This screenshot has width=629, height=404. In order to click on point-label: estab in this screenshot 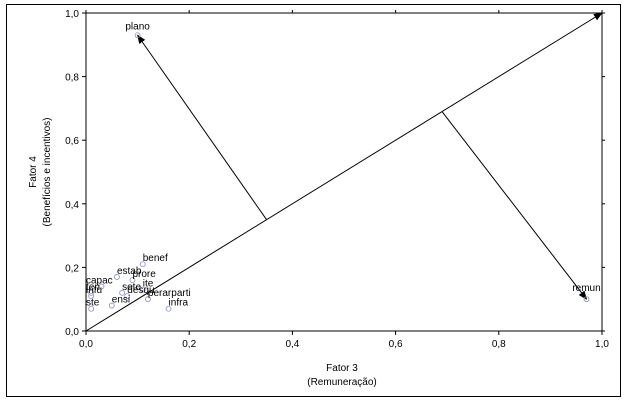, I will do `click(129, 271)`.